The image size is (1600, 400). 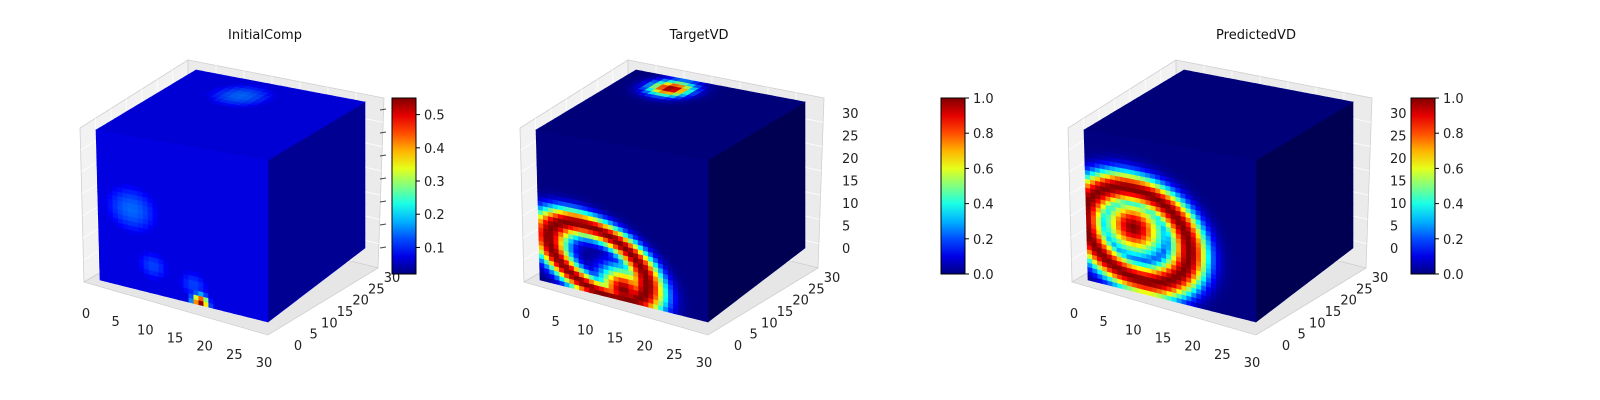 I want to click on z-tick-label: 25, so click(x=850, y=137).